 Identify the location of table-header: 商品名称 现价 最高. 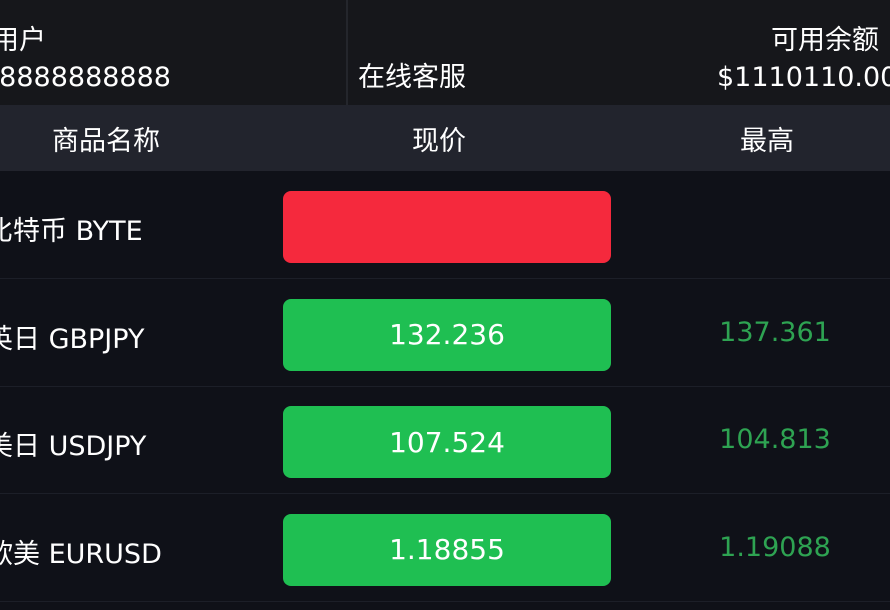
(445, 138).